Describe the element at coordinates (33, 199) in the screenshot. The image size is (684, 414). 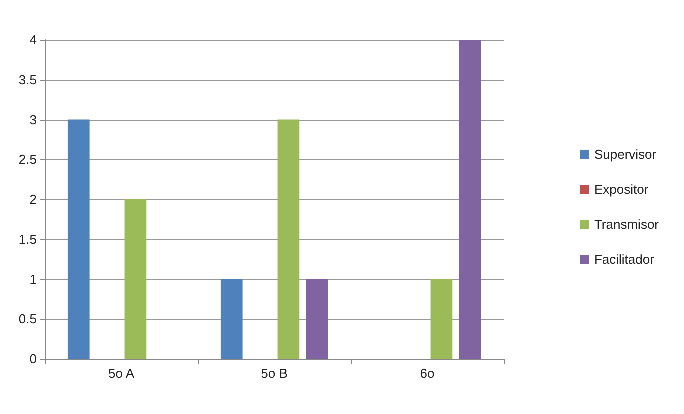
I see `y-tick-label: 2` at that location.